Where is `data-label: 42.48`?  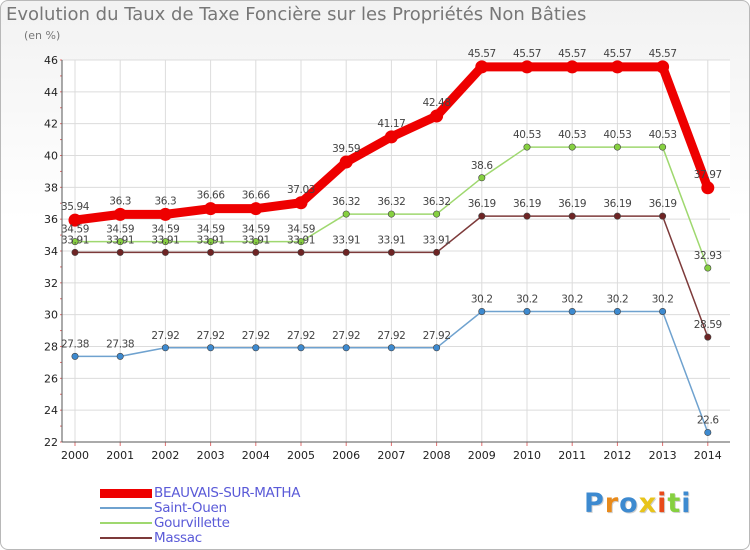 data-label: 42.48 is located at coordinates (437, 103).